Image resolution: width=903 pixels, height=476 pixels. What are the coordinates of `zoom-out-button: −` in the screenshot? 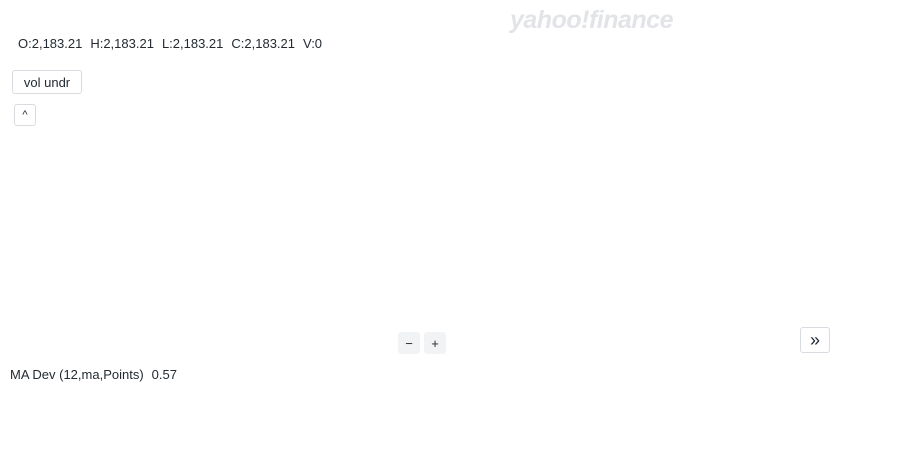 It's located at (409, 343).